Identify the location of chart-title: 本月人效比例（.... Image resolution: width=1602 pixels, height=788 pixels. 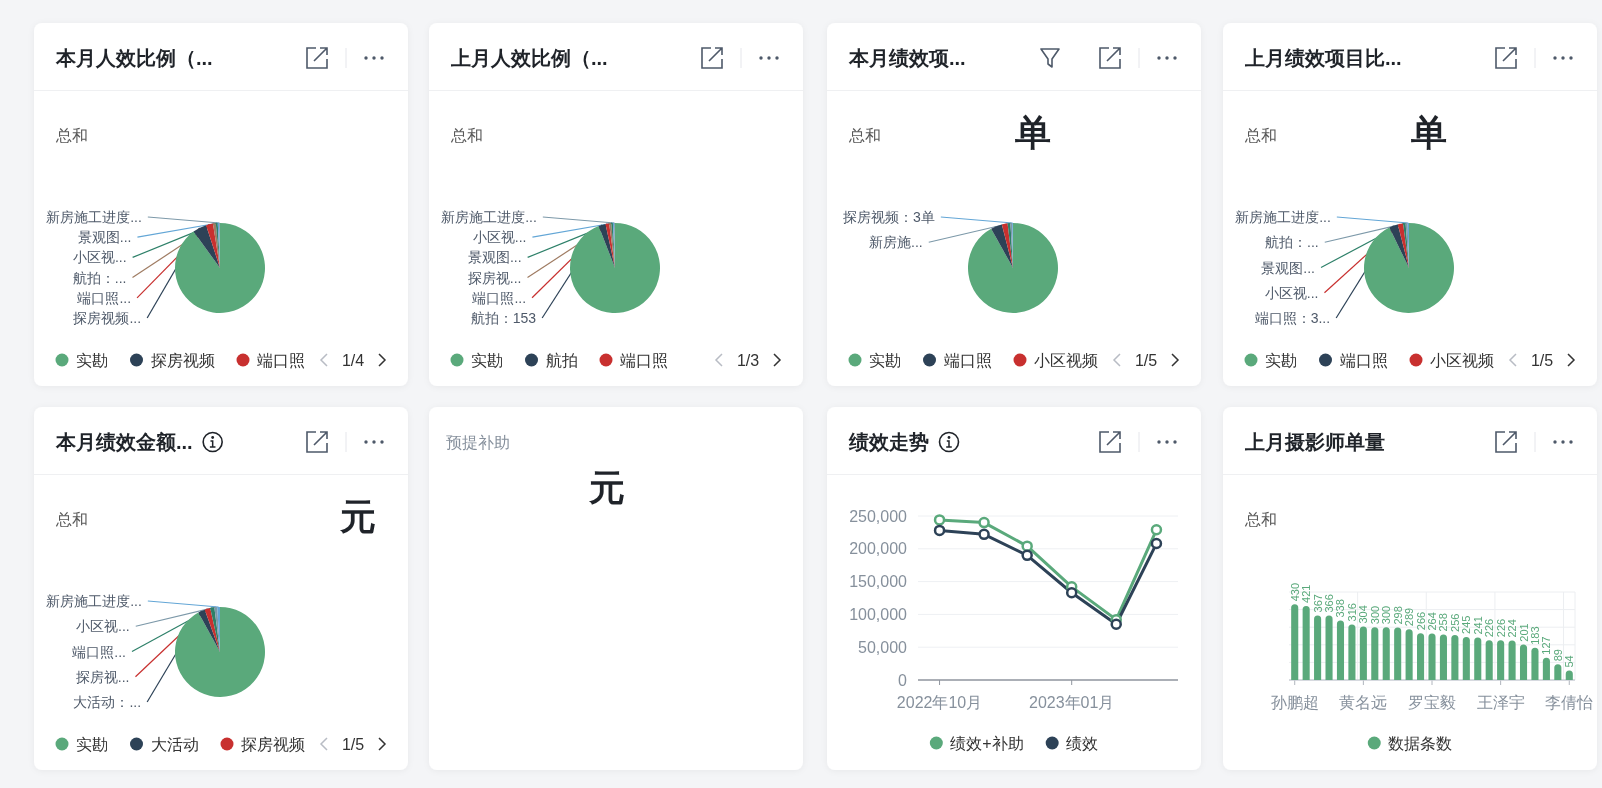
(134, 58).